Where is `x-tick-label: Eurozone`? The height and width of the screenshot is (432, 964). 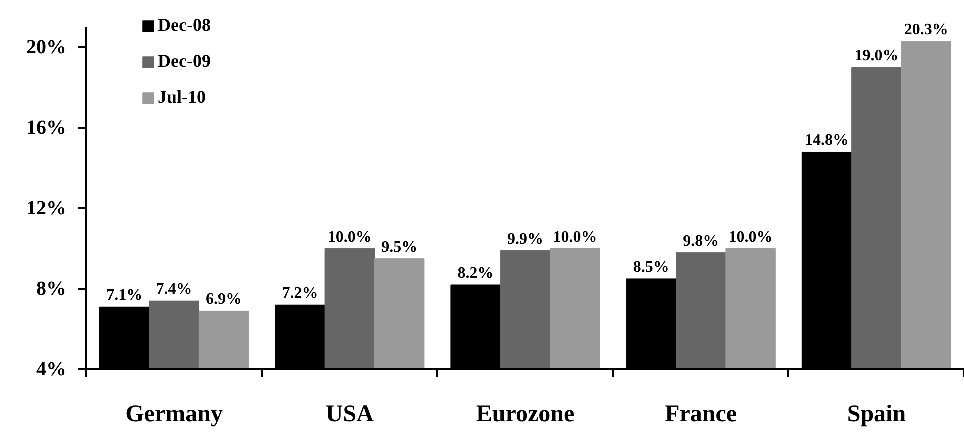 x-tick-label: Eurozone is located at coordinates (525, 415).